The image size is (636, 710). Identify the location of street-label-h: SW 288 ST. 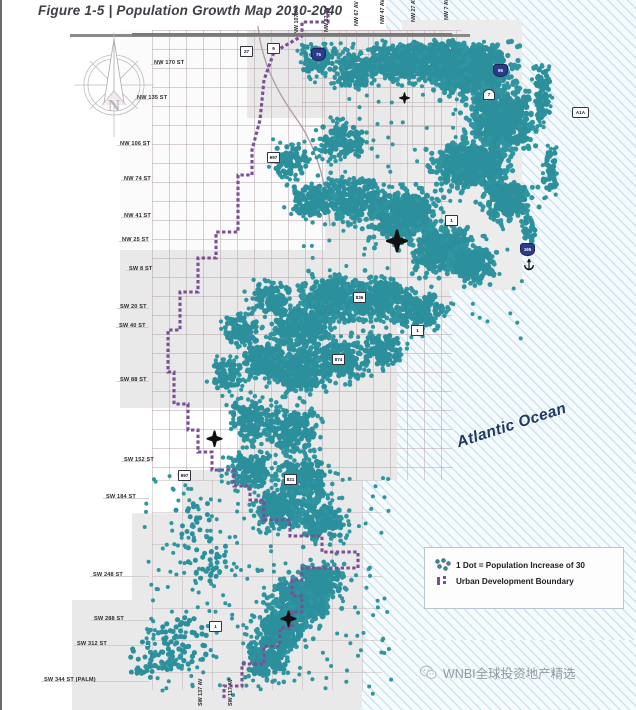
(109, 619).